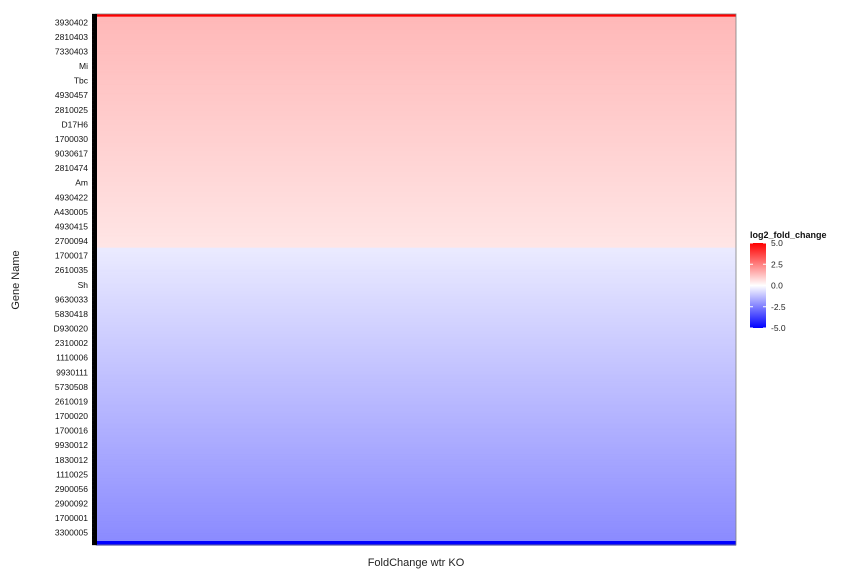  Describe the element at coordinates (95, 279) in the screenshot. I see `y-tick-band` at that location.